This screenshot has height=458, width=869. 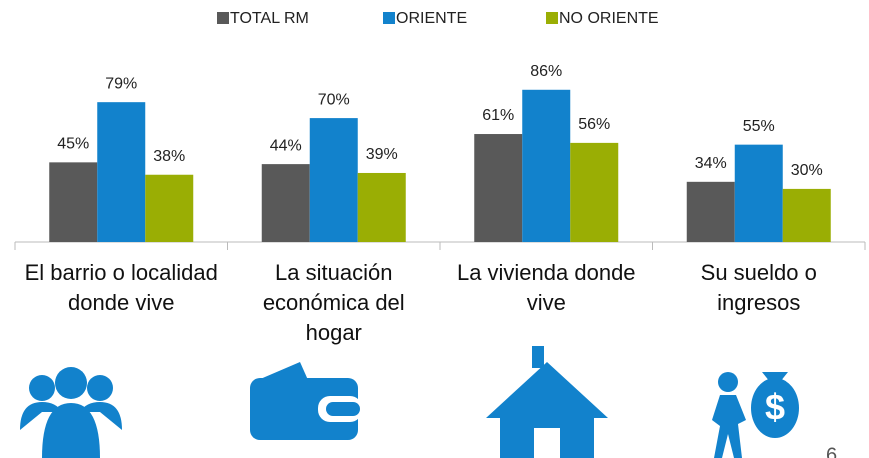 What do you see at coordinates (609, 18) in the screenshot?
I see `legend-label: NO ORIENTE` at bounding box center [609, 18].